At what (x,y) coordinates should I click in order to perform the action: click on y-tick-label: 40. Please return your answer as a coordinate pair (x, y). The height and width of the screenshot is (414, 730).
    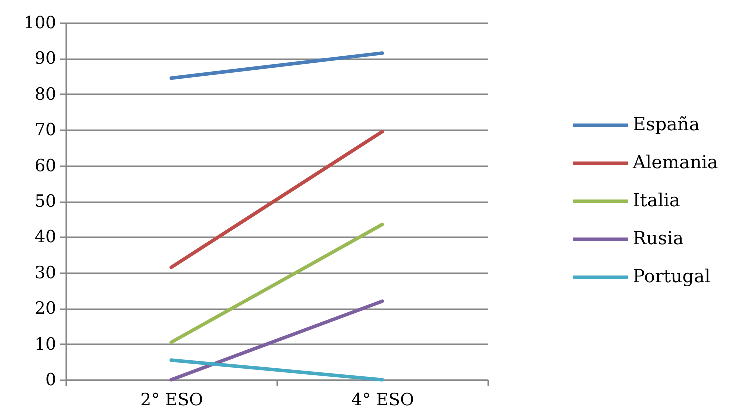
    Looking at the image, I should click on (45, 238).